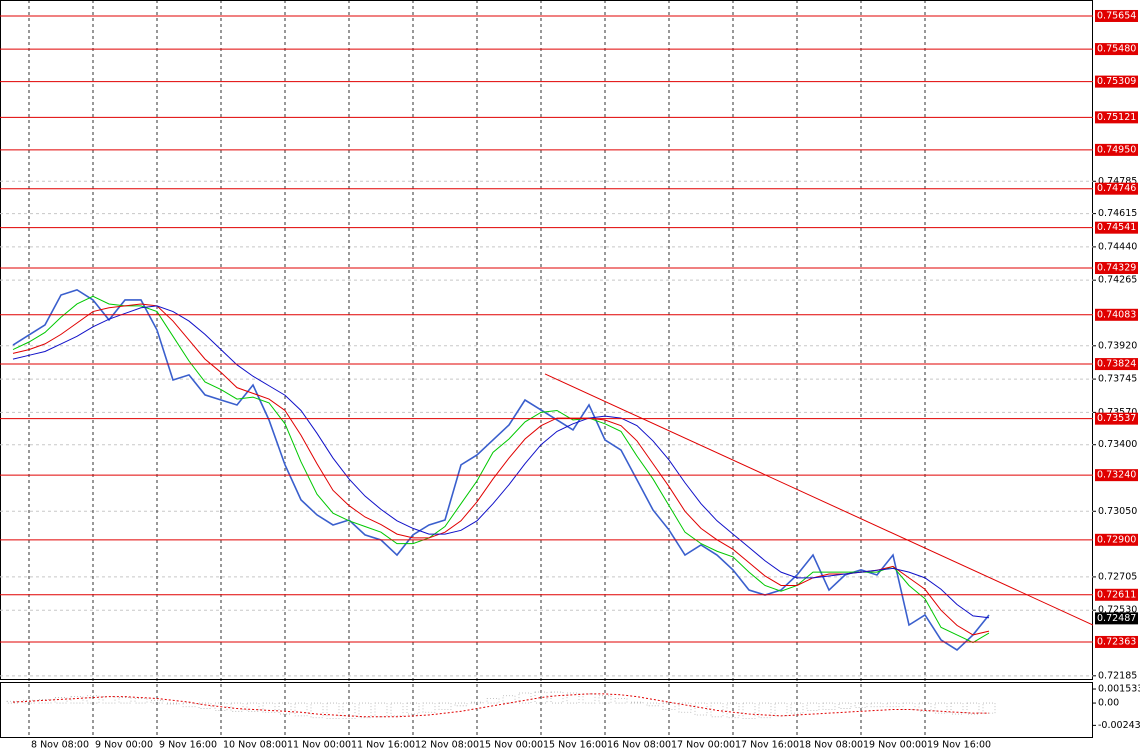 The height and width of the screenshot is (754, 1140). I want to click on y-tick-label: 0.74265, so click(1117, 280).